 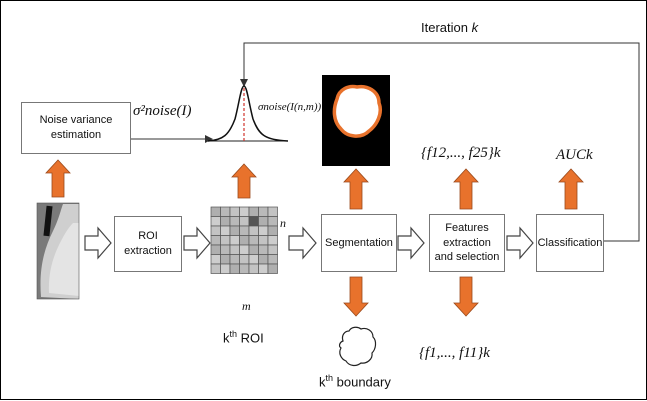 What do you see at coordinates (466, 296) in the screenshot?
I see `orange-arrow-to-initial-features` at bounding box center [466, 296].